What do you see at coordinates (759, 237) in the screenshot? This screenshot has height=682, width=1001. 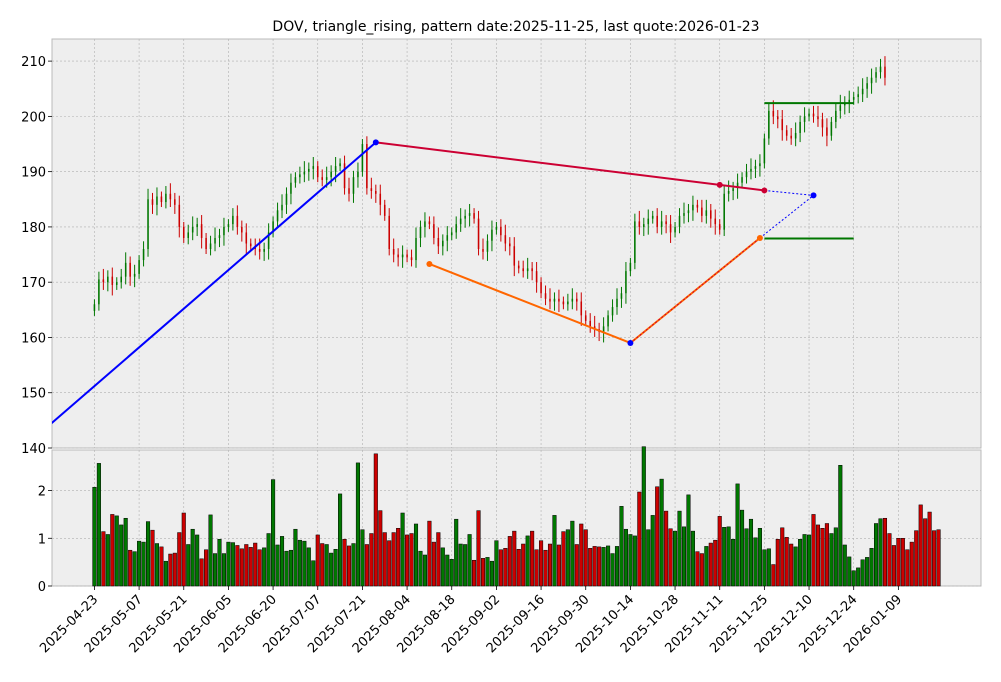 I see `pattern-point` at bounding box center [759, 237].